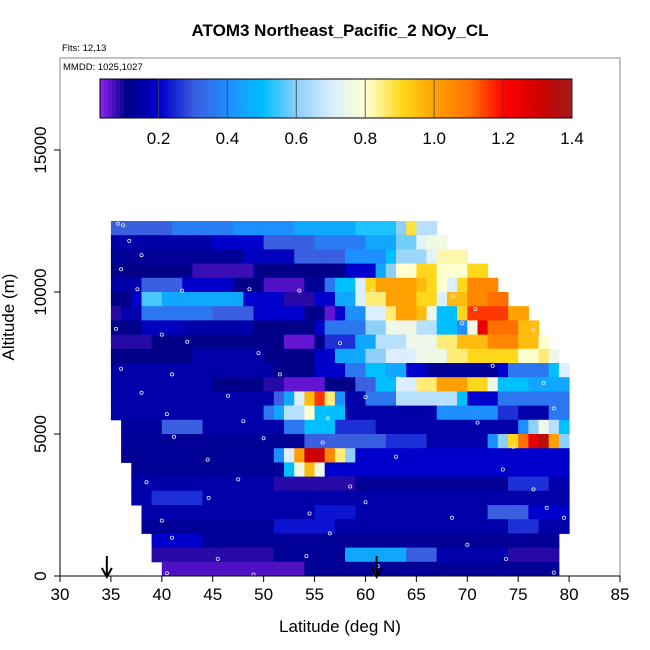 This screenshot has width=650, height=650. Describe the element at coordinates (263, 594) in the screenshot. I see `x-tick-label: 50` at that location.